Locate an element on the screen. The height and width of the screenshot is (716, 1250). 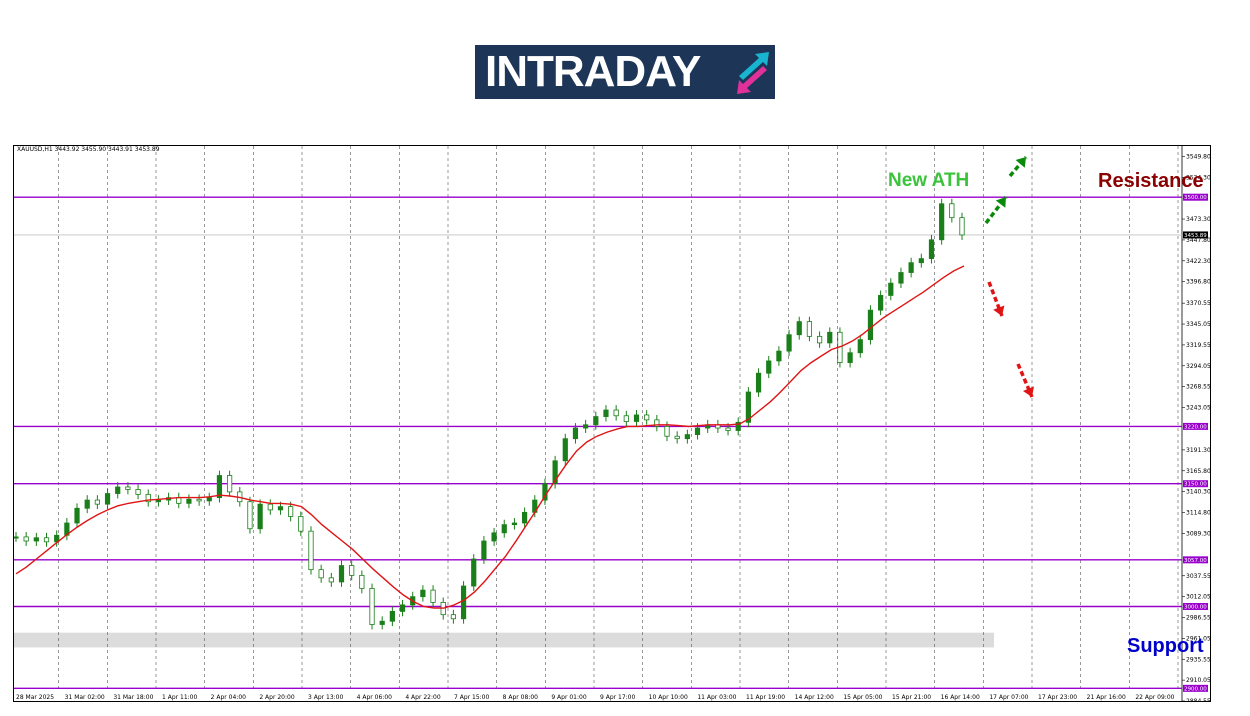
y-tick-label: 3268.55 is located at coordinates (1198, 387).